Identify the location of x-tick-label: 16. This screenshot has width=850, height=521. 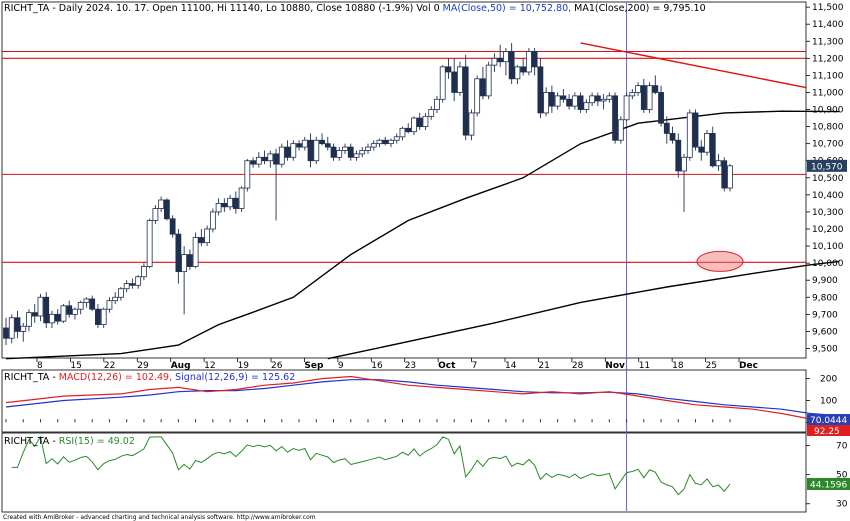
(377, 366).